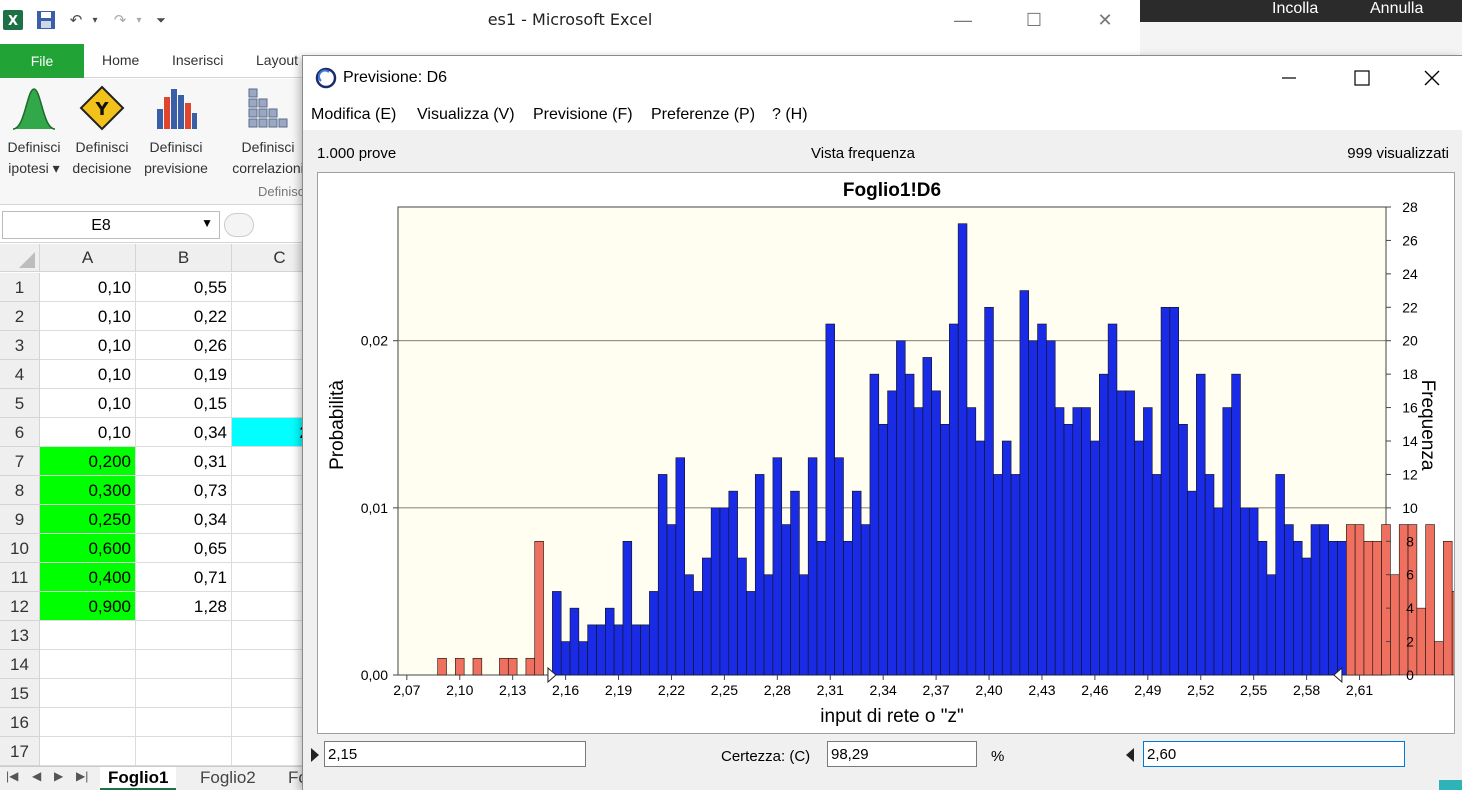  What do you see at coordinates (184, 403) in the screenshot?
I see `cell-b: 0,15` at bounding box center [184, 403].